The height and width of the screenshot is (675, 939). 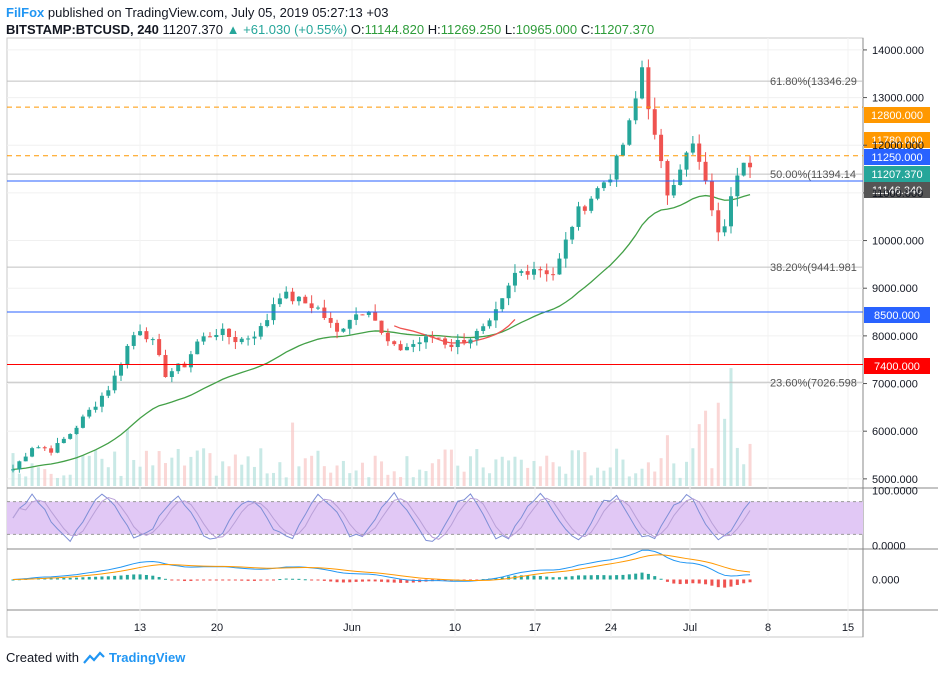 I want to click on y-tick-label: 13000.000, so click(x=898, y=99).